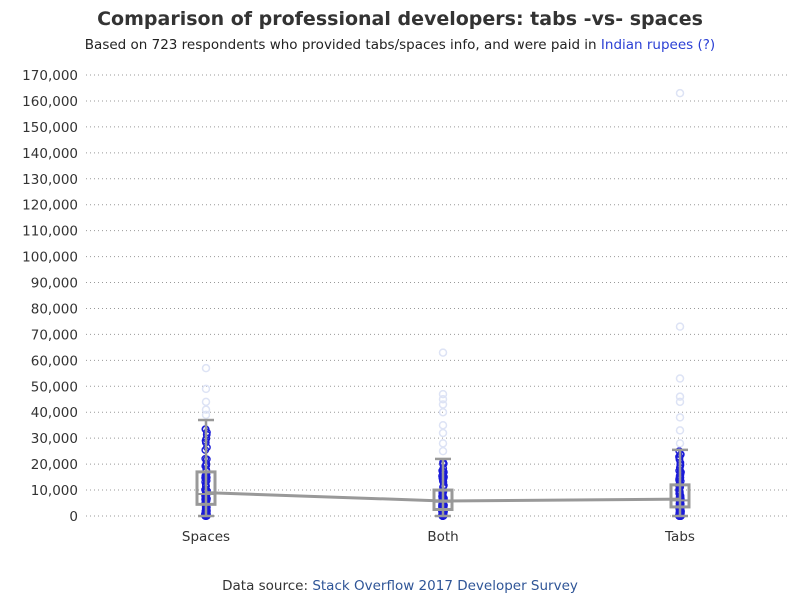 Image resolution: width=800 pixels, height=600 pixels. I want to click on footer-link: Stack Overflow 2017 Developer Survey, so click(445, 586).